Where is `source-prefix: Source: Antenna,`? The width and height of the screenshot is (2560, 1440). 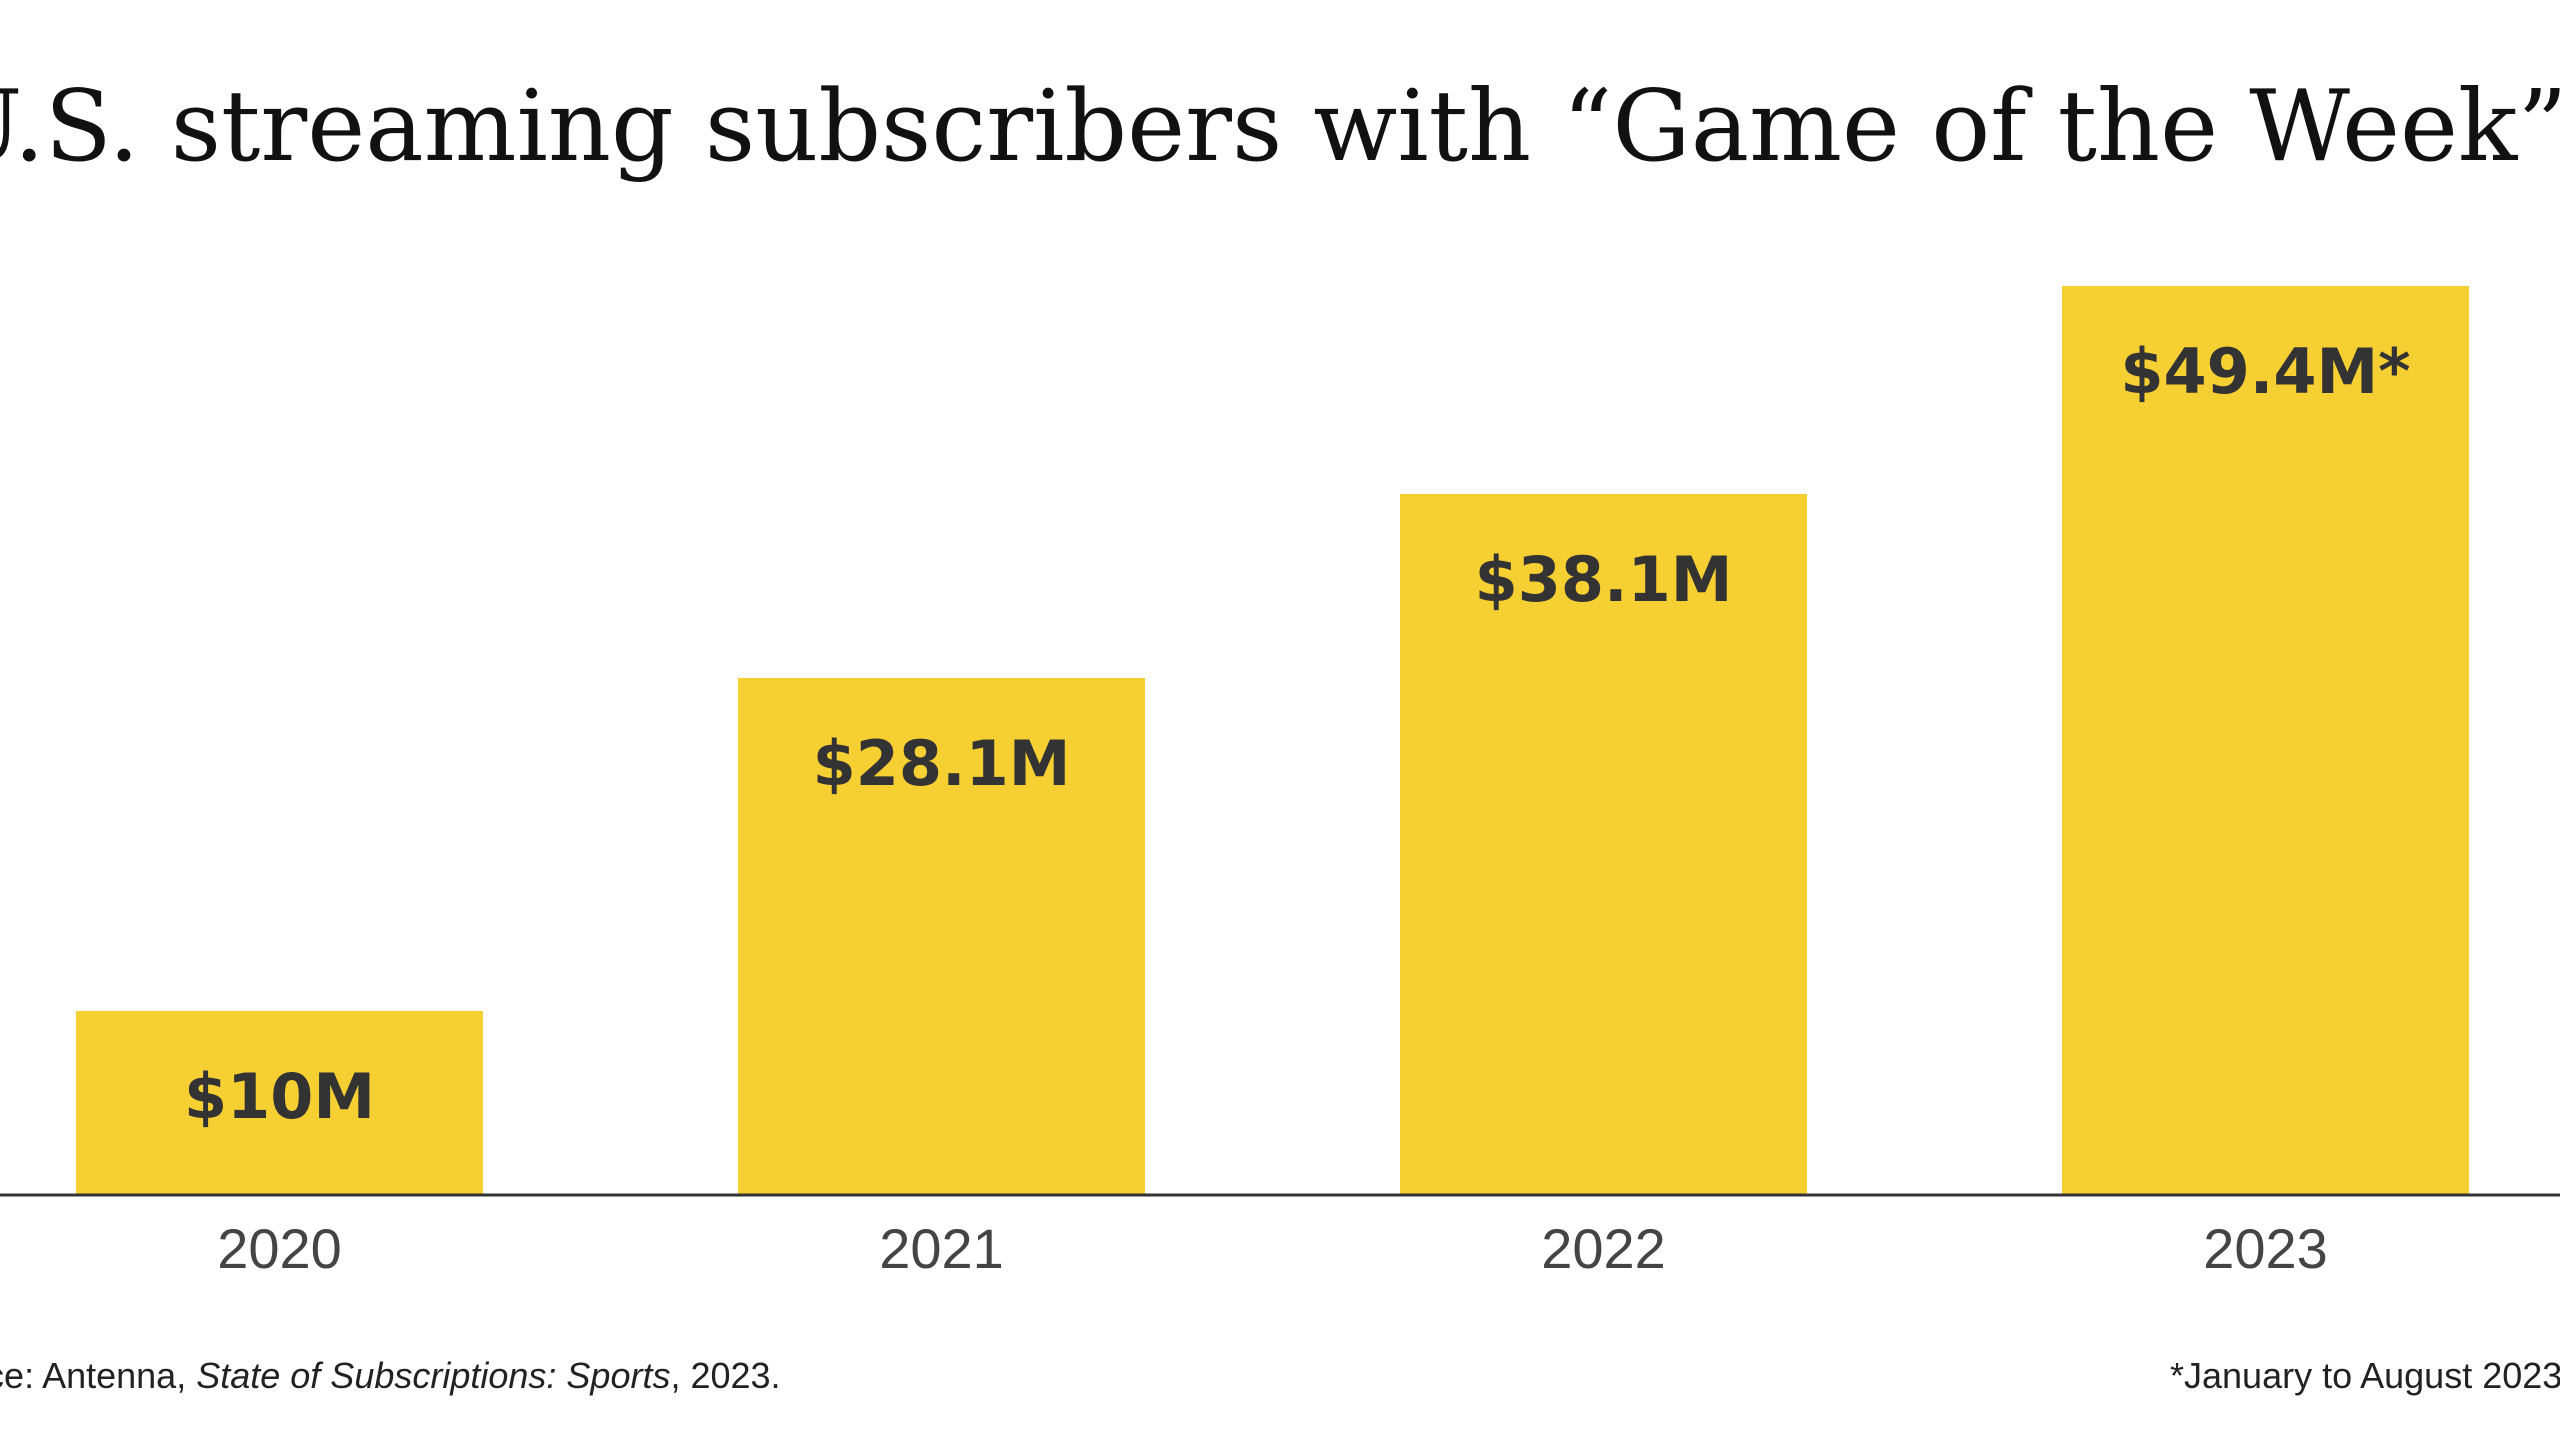
source-prefix: Source: Antenna, is located at coordinates (98, 1375).